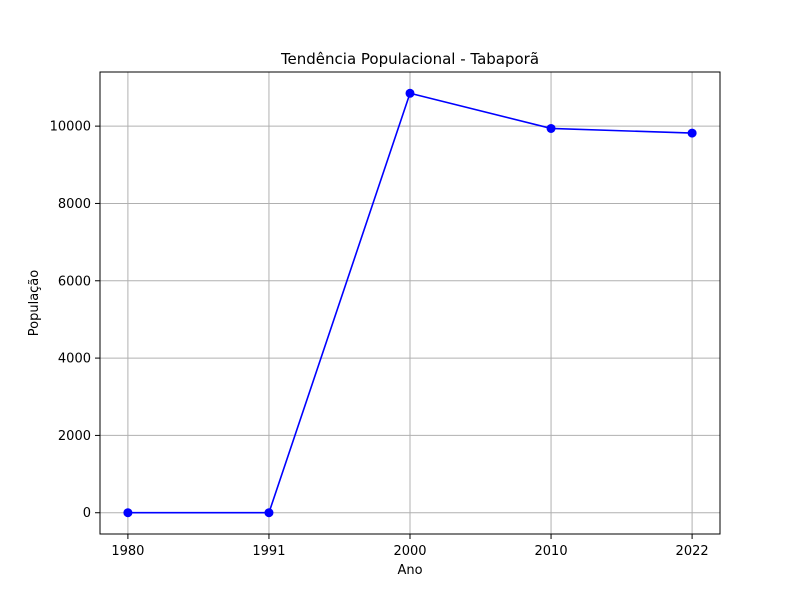 The height and width of the screenshot is (600, 800). What do you see at coordinates (74, 436) in the screenshot?
I see `y-tick-label: 2000` at bounding box center [74, 436].